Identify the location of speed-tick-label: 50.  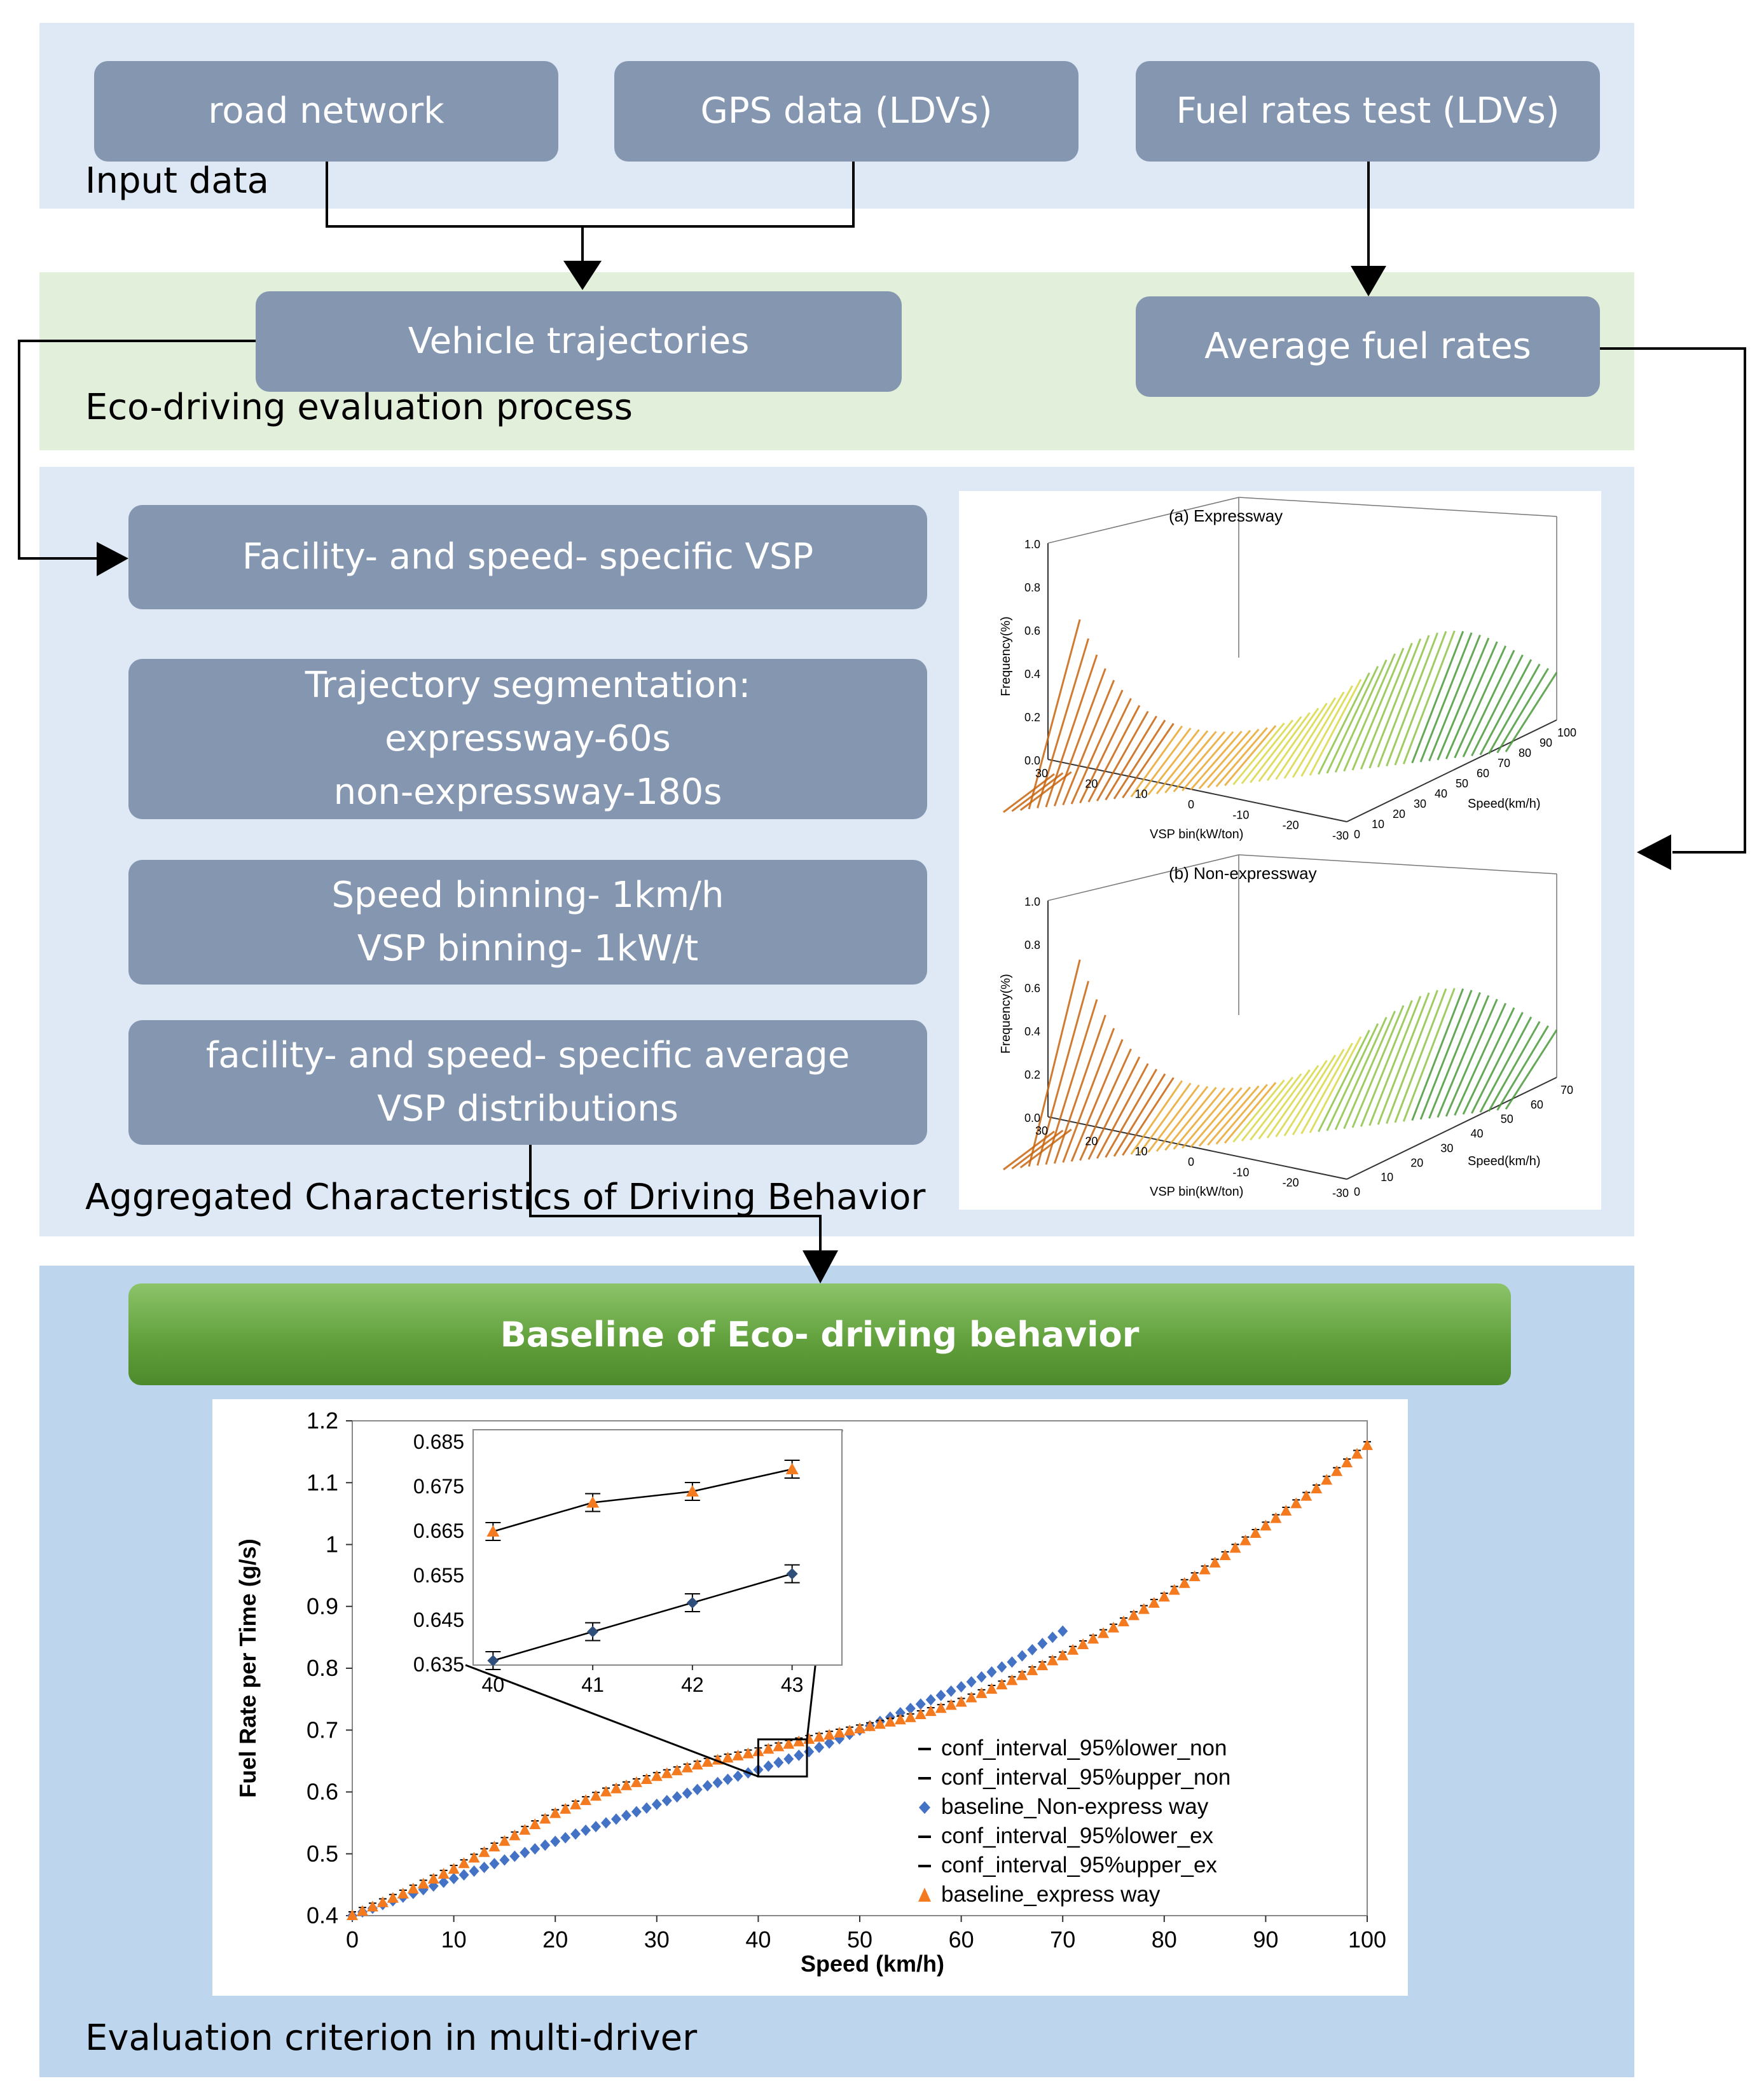
(1462, 783).